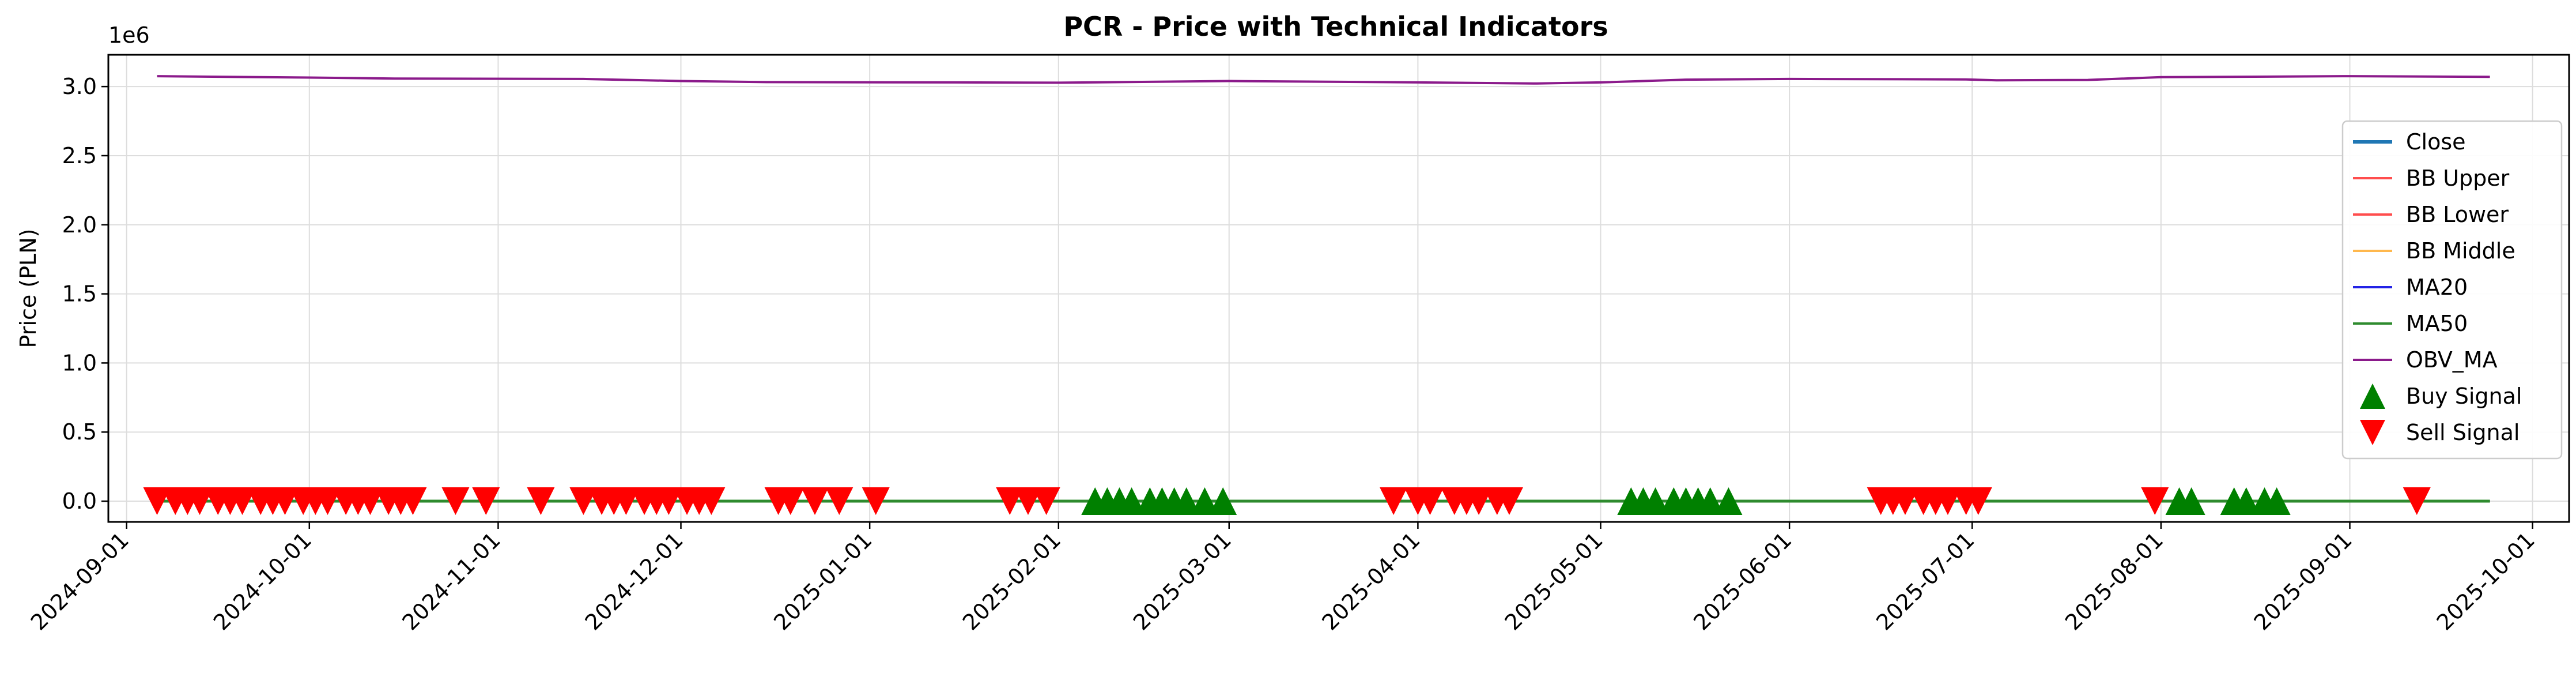 This screenshot has height=673, width=2576. I want to click on y-tick-label: 2.0, so click(79, 225).